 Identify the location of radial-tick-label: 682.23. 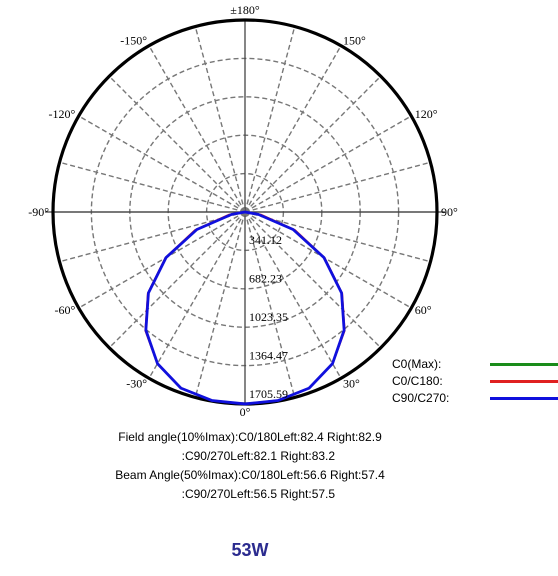
(265, 279).